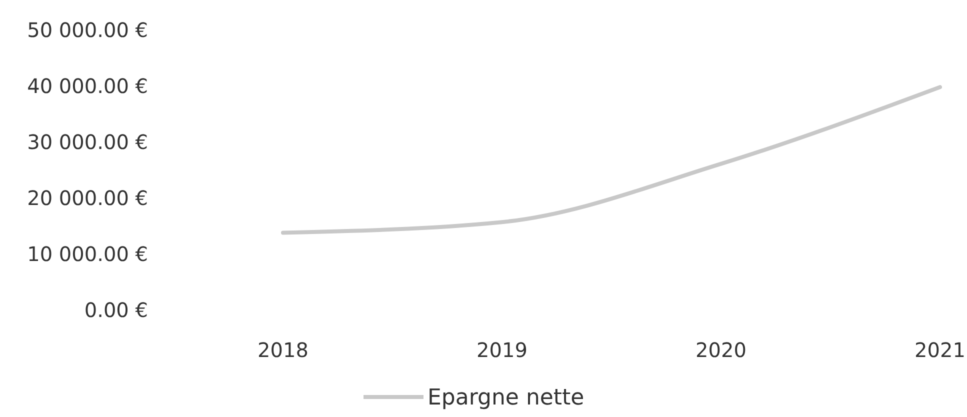 Image resolution: width=967 pixels, height=417 pixels. Describe the element at coordinates (506, 398) in the screenshot. I see `legend-label: Epargne nette` at that location.